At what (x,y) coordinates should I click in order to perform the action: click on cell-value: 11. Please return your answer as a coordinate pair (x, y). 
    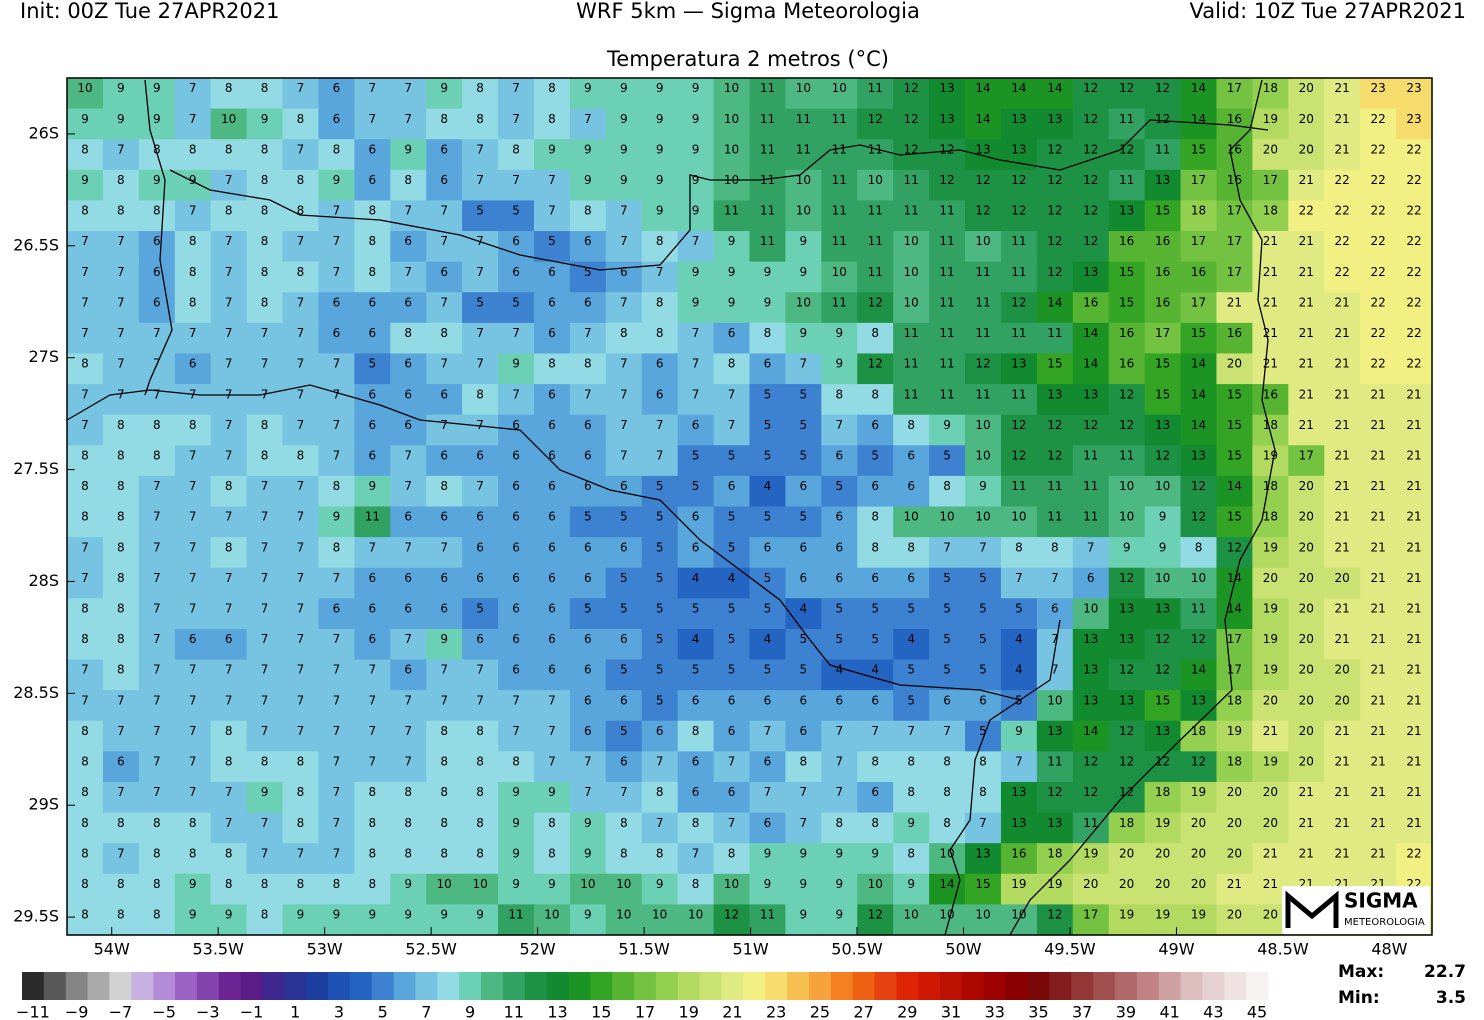
    Looking at the image, I should click on (946, 394).